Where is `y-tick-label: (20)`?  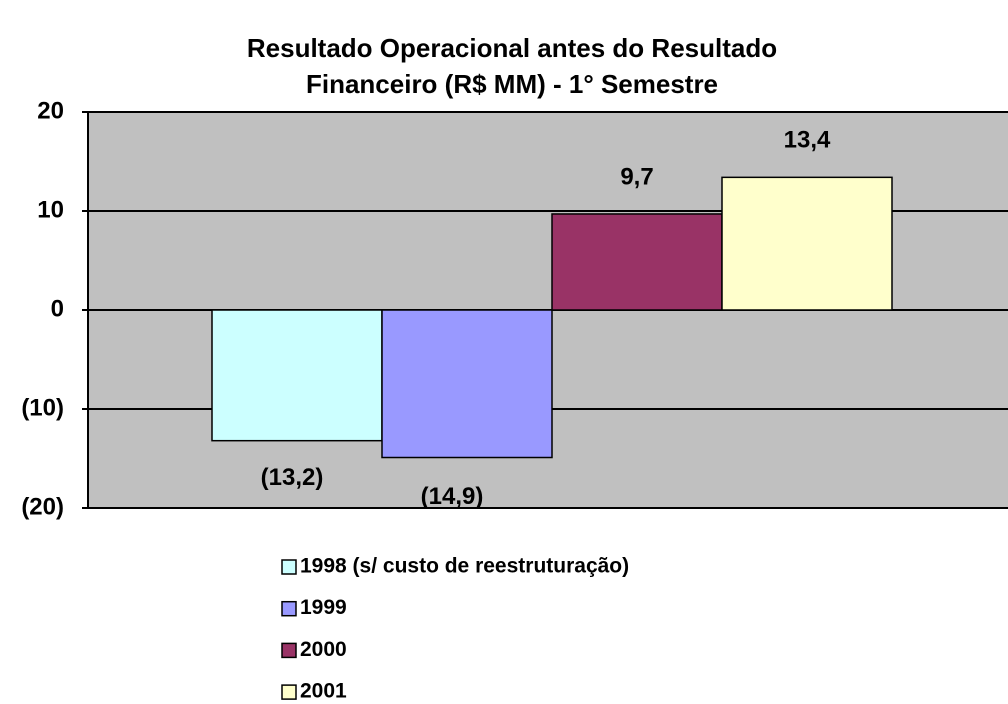
y-tick-label: (20) is located at coordinates (42, 506).